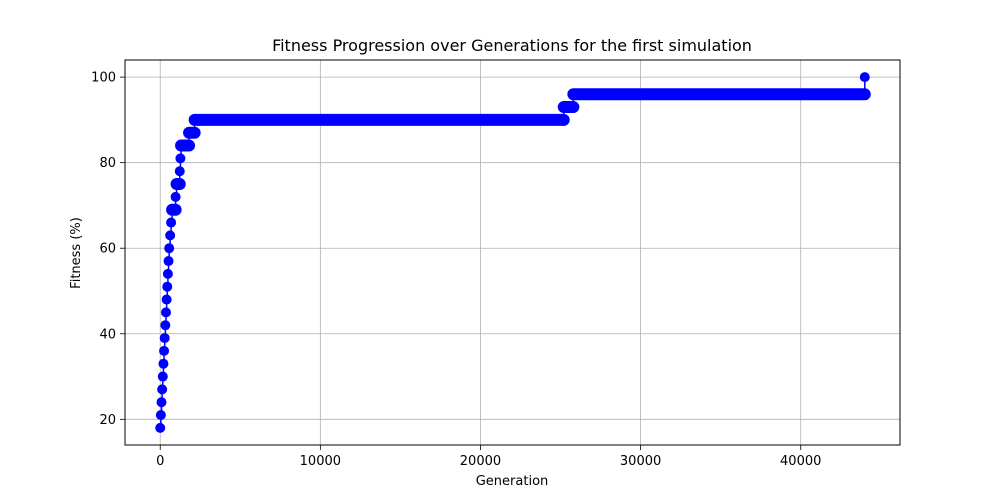 The width and height of the screenshot is (1000, 500). What do you see at coordinates (640, 461) in the screenshot?
I see `x-tick-label: 30000` at bounding box center [640, 461].